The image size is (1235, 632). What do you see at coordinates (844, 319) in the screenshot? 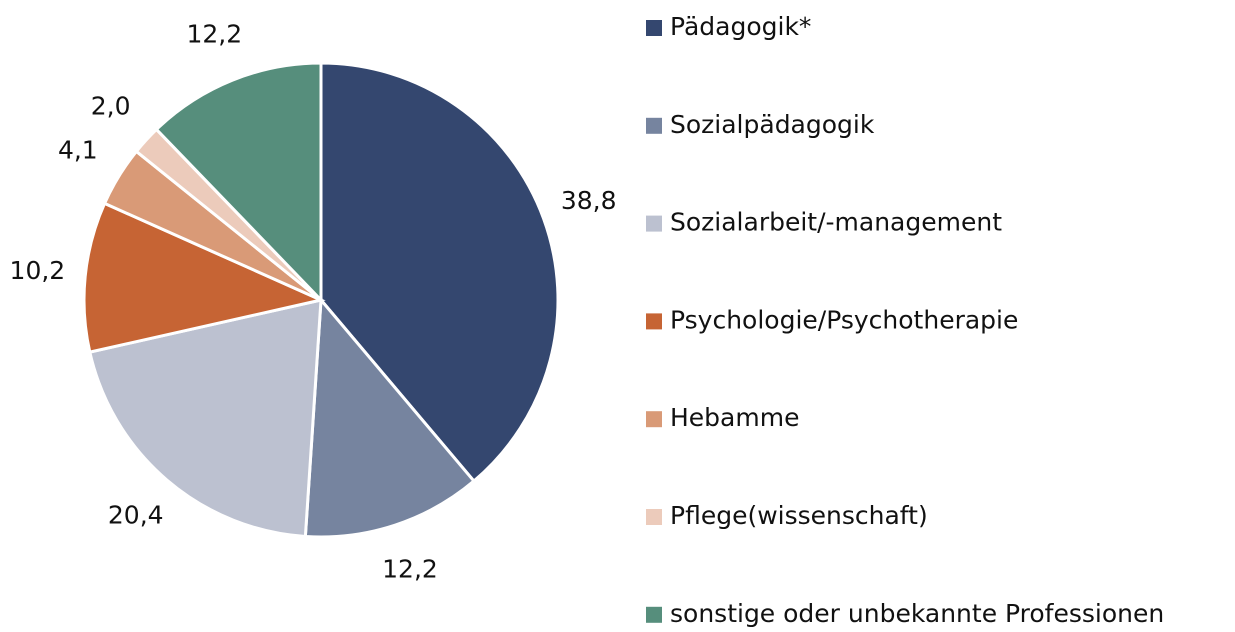
I see `legend-label: Psychologie/Psychotherapie` at bounding box center [844, 319].